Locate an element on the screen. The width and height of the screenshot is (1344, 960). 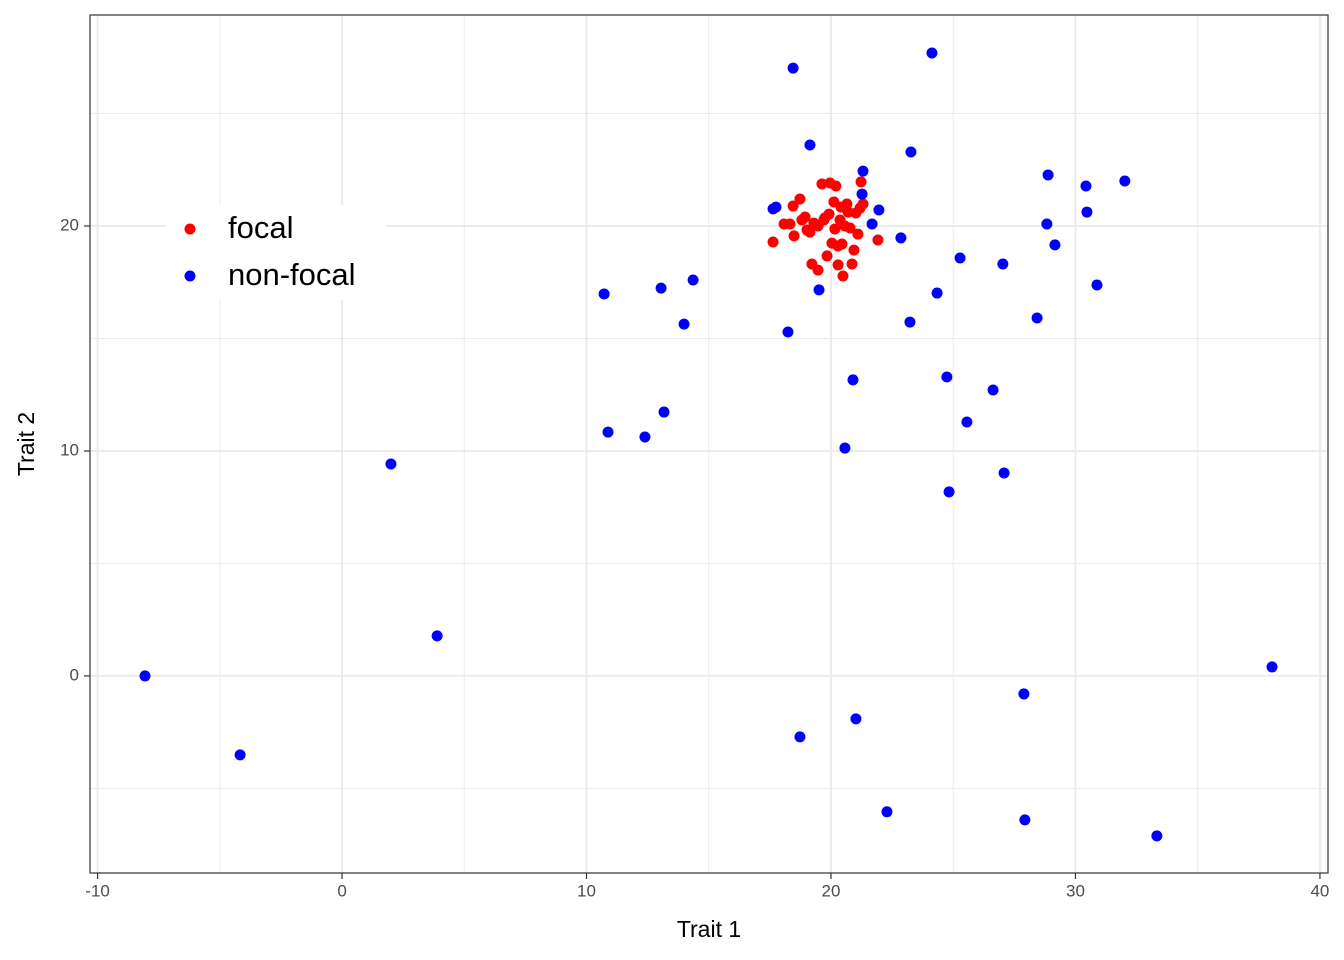
x-tick-label: -10 is located at coordinates (97, 890).